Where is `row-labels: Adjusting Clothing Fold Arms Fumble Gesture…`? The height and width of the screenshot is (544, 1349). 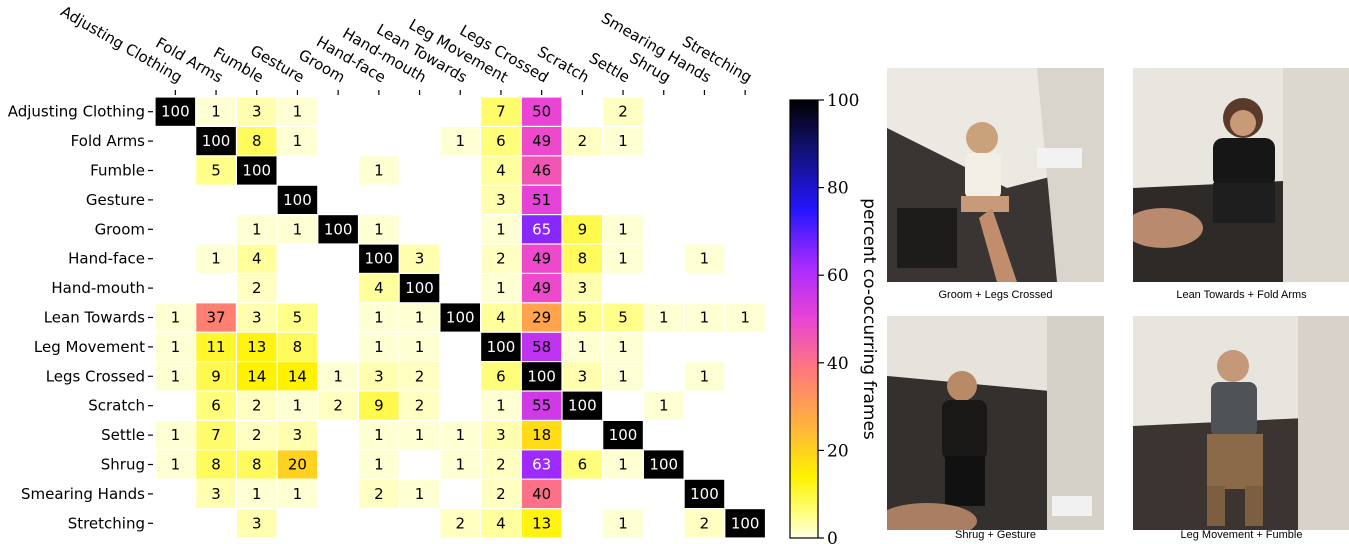 row-labels: Adjusting Clothing Fold Arms Fumble Gesture… is located at coordinates (80, 317).